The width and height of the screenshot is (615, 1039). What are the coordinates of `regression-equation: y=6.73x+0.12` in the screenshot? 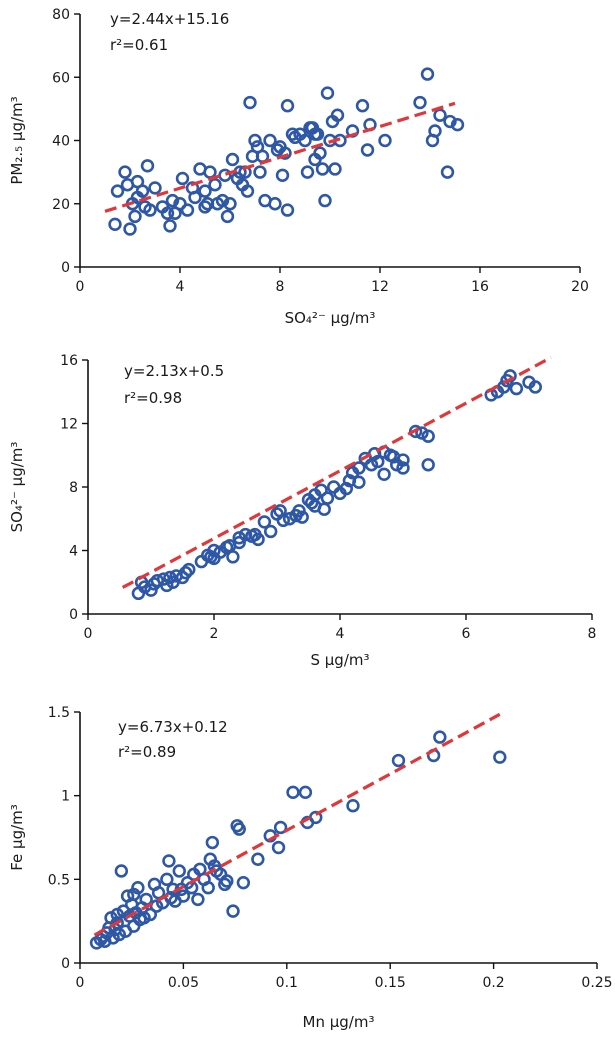 It's located at (173, 727).